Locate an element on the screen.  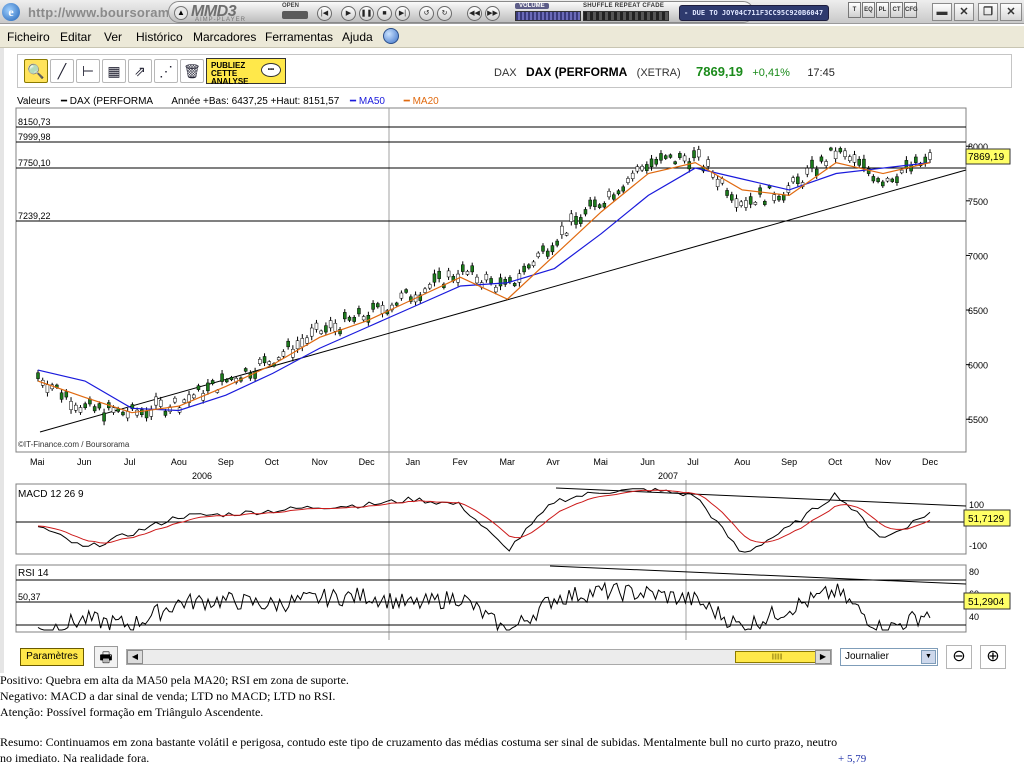
year-label: 2007 is located at coordinates (668, 476).